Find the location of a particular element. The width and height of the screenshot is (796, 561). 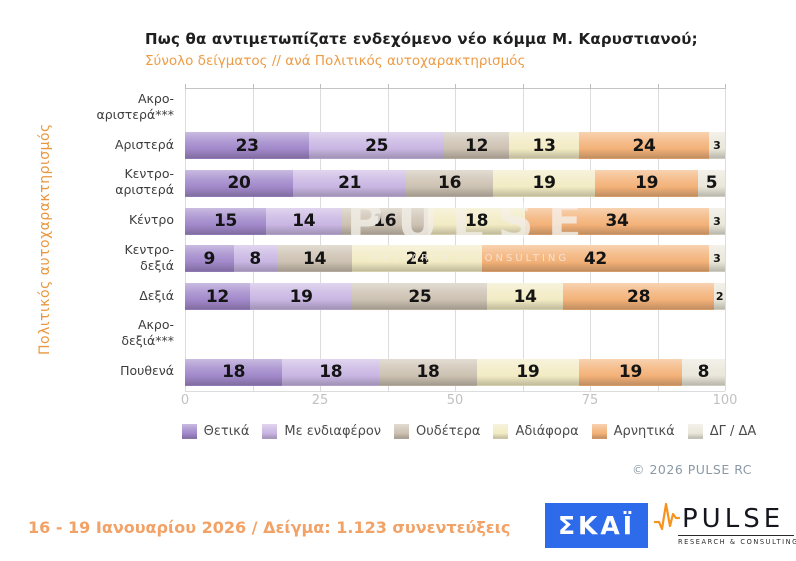

bar-value-label: 12 is located at coordinates (477, 145).